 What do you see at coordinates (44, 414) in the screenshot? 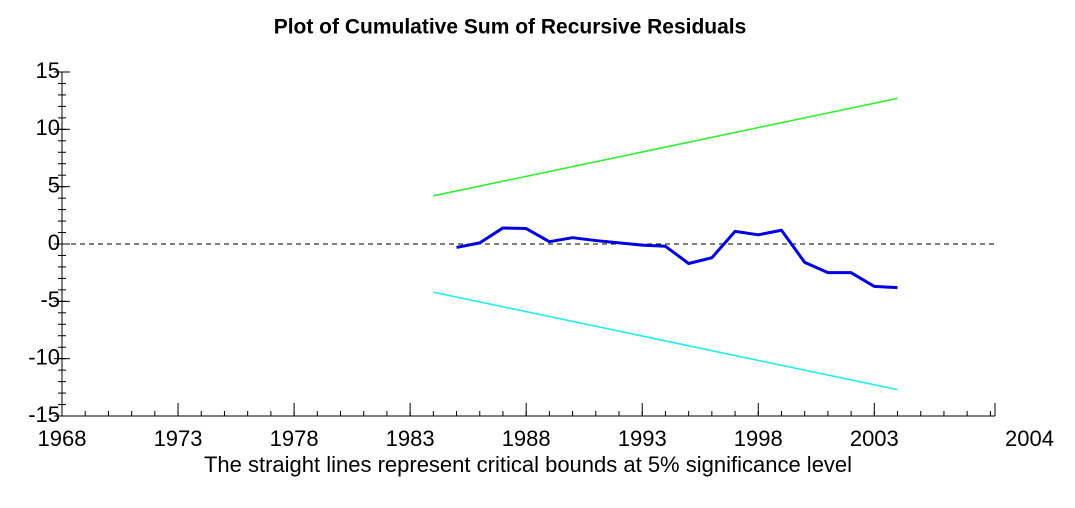
I see `y-tick-label: -15` at bounding box center [44, 414].